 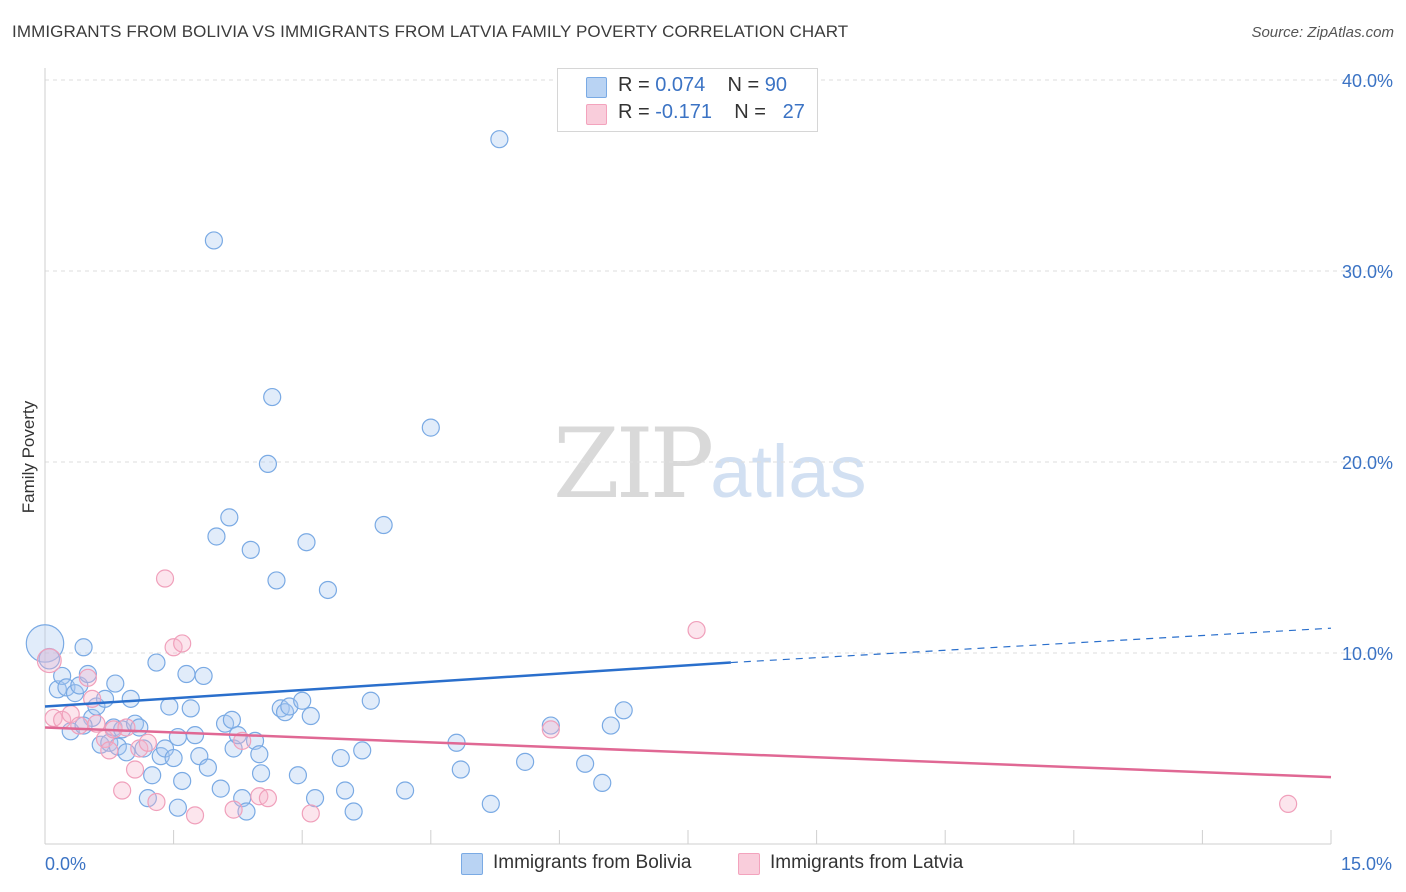 I want to click on watermark-zip: ZIP, so click(x=633, y=464).